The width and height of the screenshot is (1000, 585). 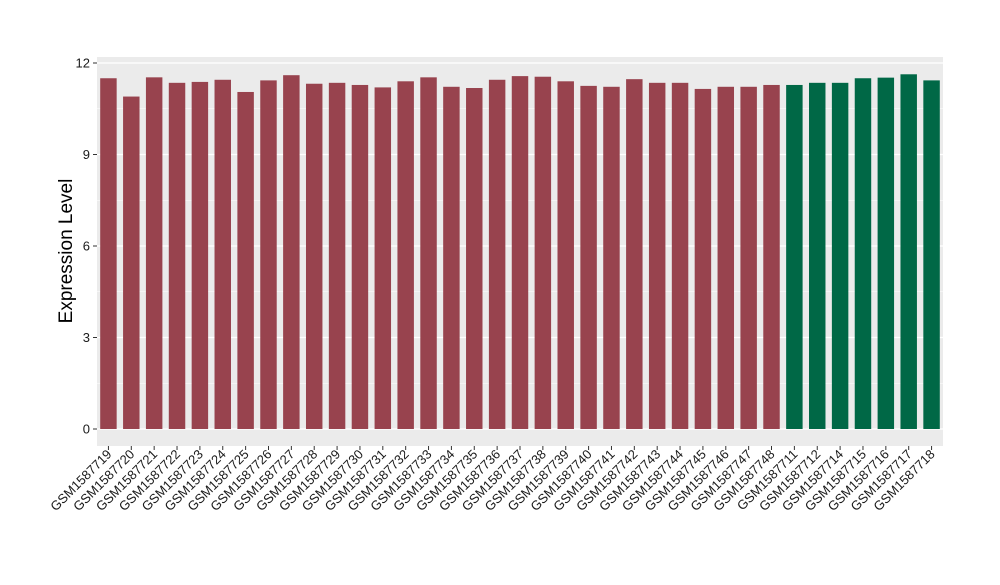 What do you see at coordinates (886, 253) in the screenshot?
I see `bar-GSM1587716` at bounding box center [886, 253].